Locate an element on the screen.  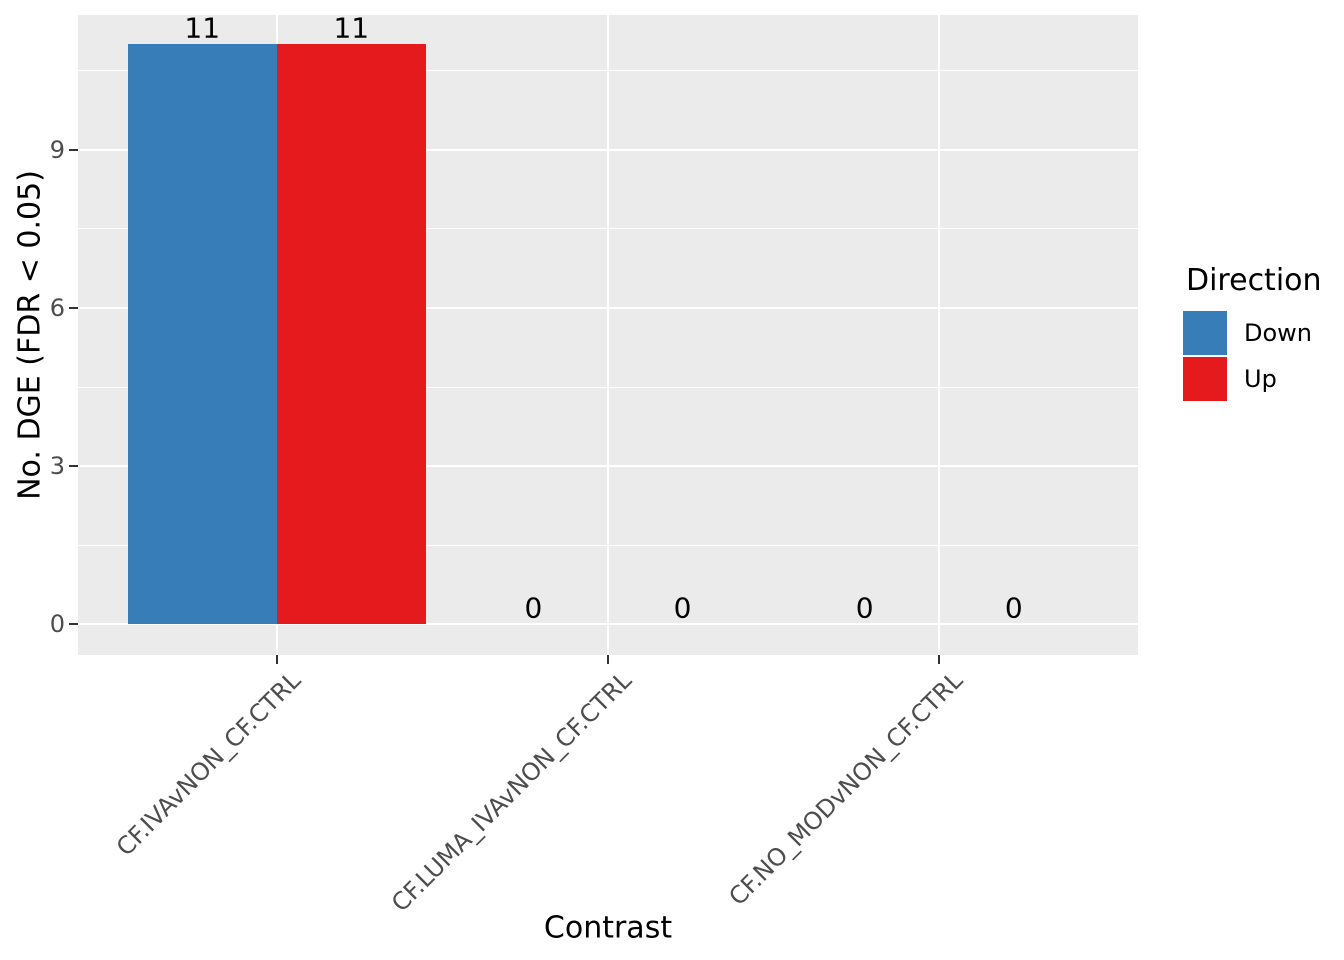
y-tick-label: 6 is located at coordinates (57, 307).